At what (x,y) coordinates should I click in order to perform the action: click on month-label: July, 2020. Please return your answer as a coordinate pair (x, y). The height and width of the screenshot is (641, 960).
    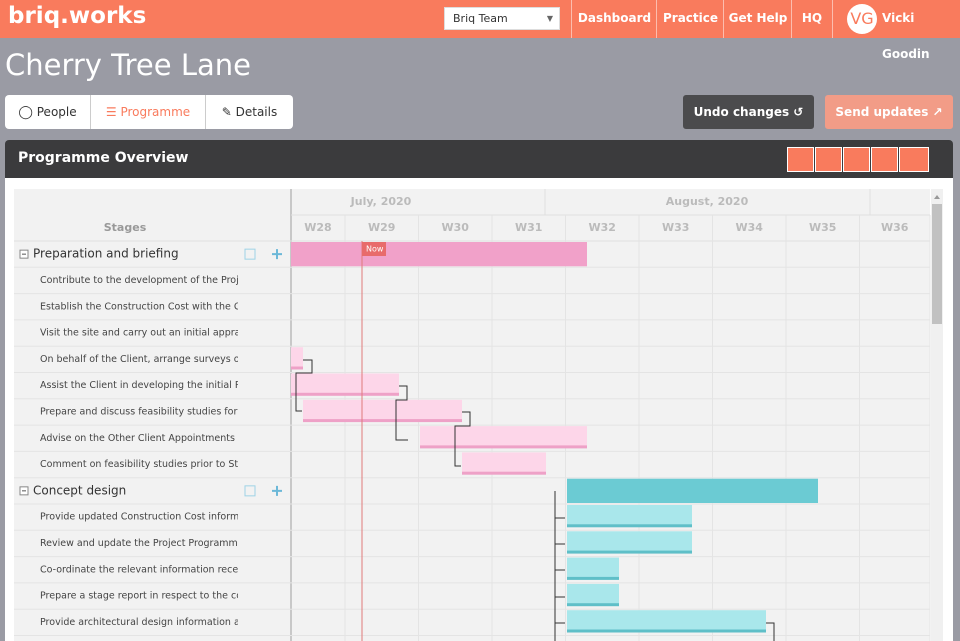
    Looking at the image, I should click on (381, 201).